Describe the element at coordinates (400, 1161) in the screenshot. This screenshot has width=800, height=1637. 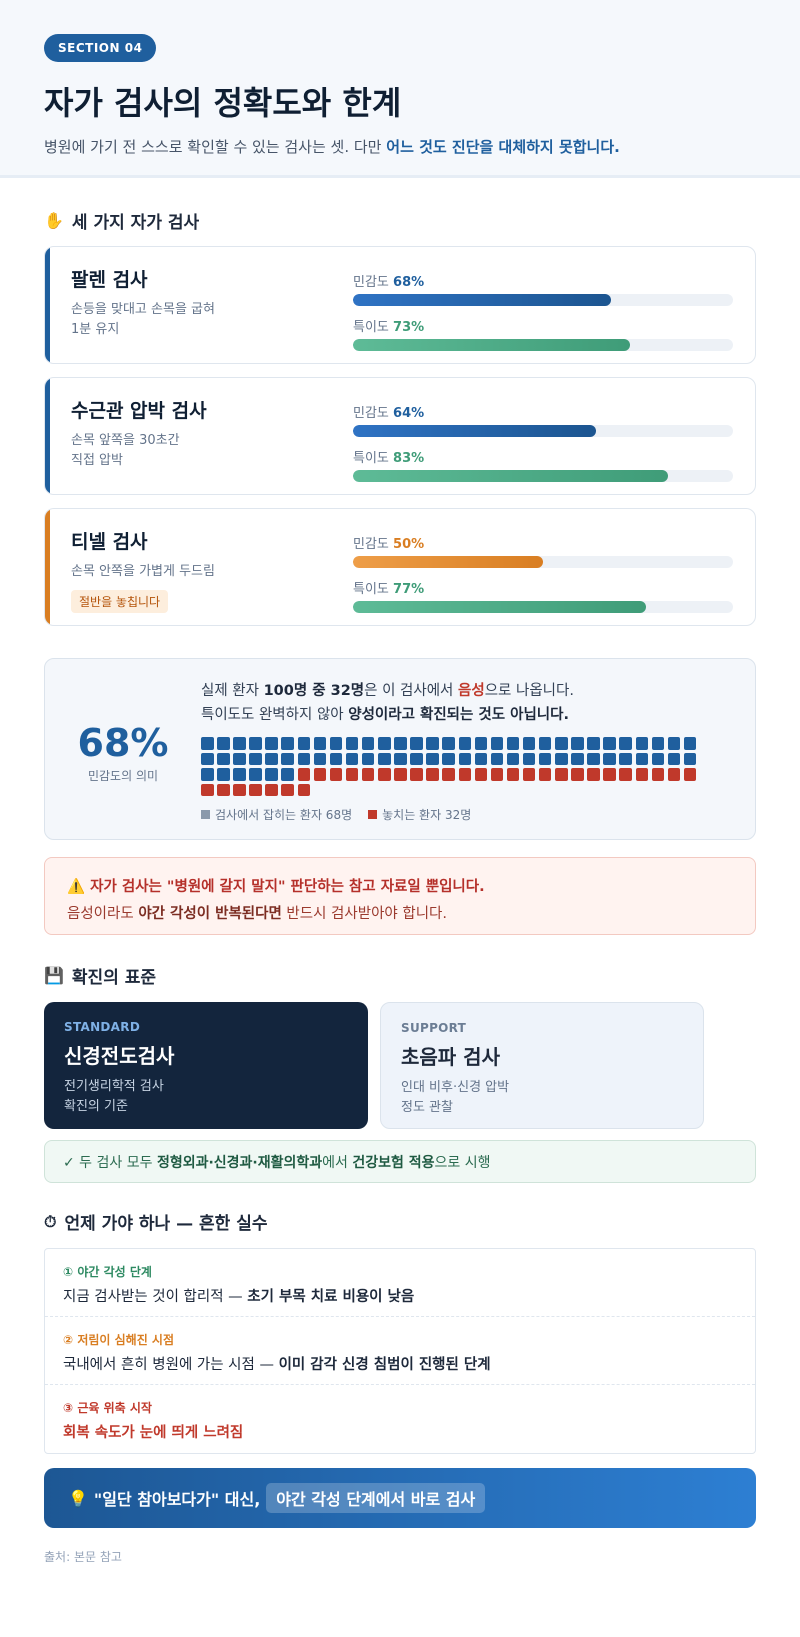
I see `insurance-note: ✓ 두 검사 모두 정형외과·신경과·재활의학과에서 건강보험 적용으로 시행` at that location.